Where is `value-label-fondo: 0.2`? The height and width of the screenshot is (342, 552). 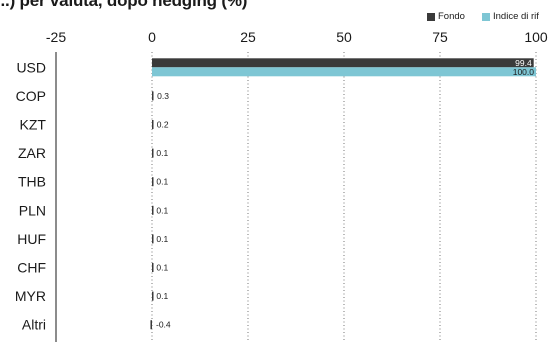 value-label-fondo: 0.2 is located at coordinates (163, 125).